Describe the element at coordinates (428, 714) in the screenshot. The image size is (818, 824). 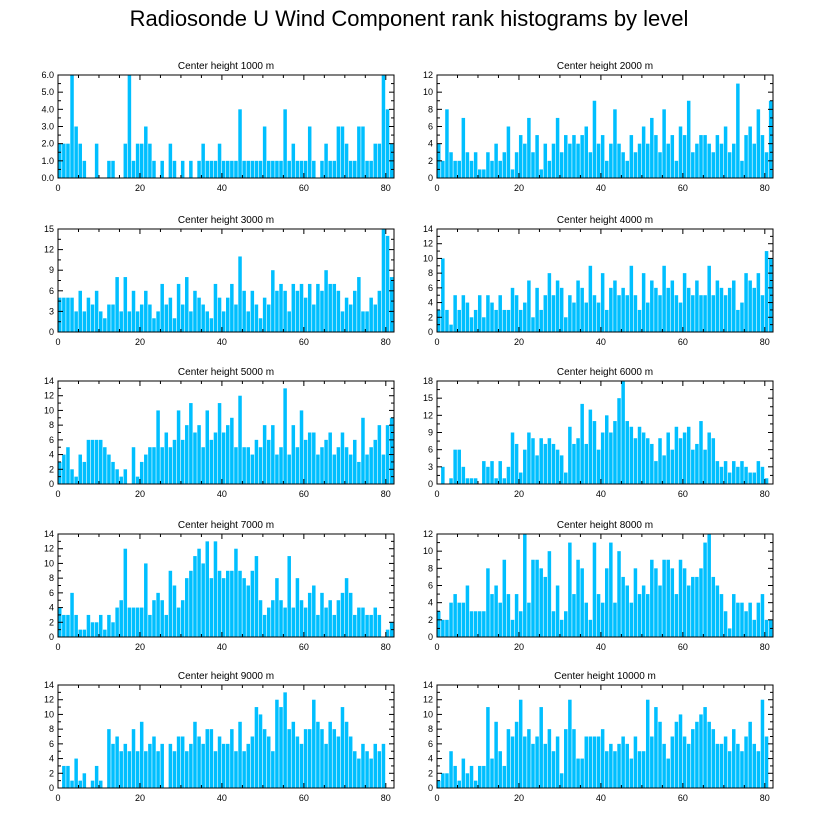
I see `y-tick-label: 10` at that location.